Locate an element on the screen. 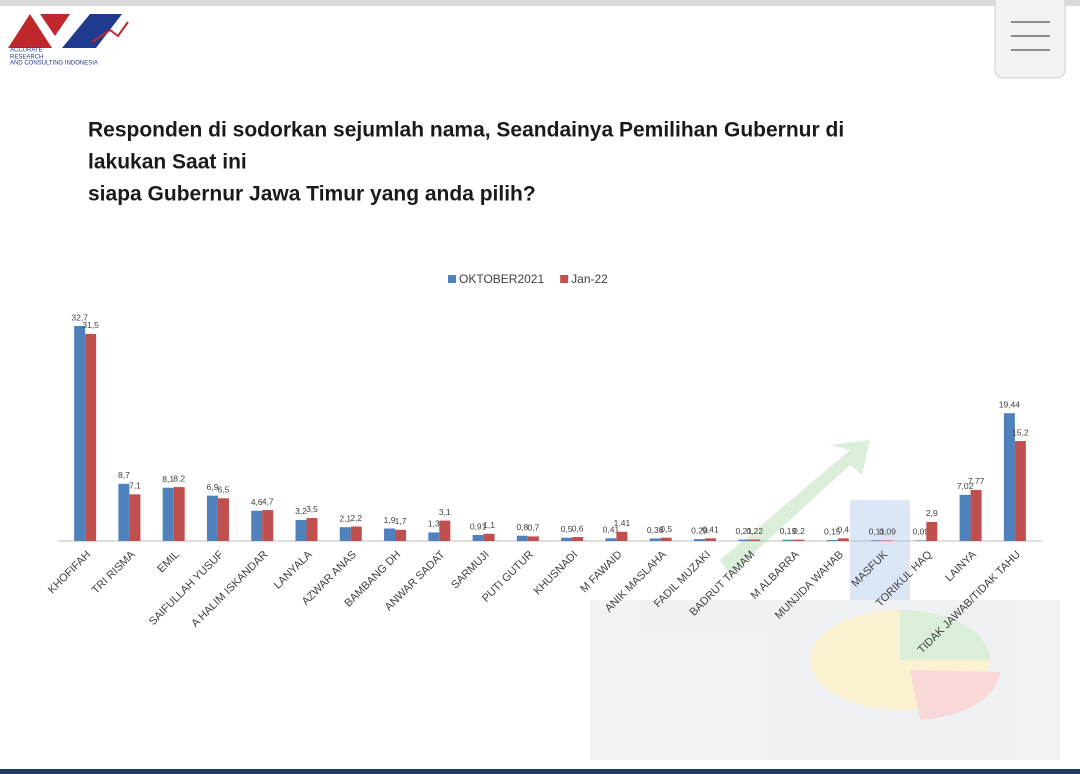 This screenshot has width=1080, height=774. value-label: 4,6 is located at coordinates (257, 502).